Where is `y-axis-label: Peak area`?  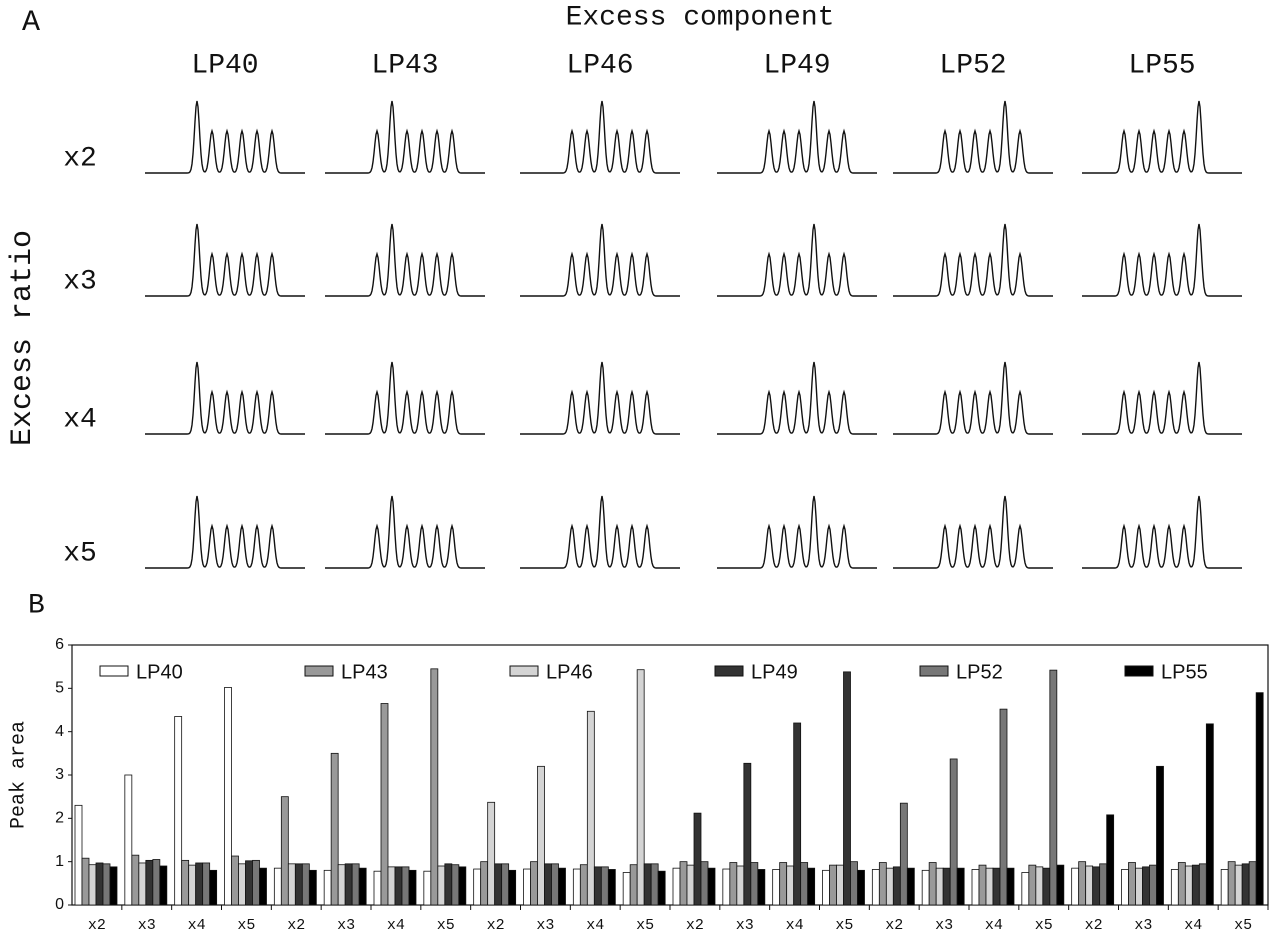 y-axis-label: Peak area is located at coordinates (18, 775).